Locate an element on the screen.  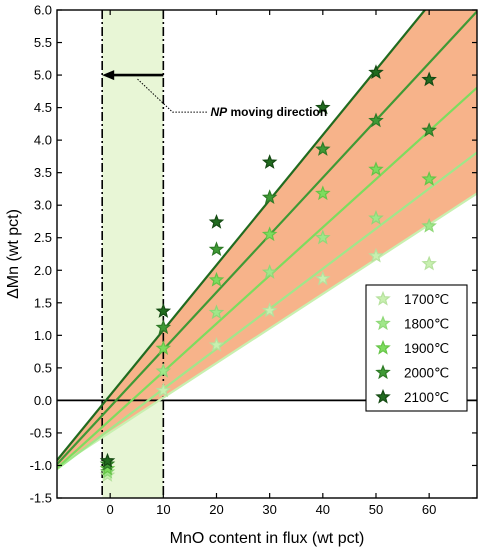
x-tick-label-0: 0 is located at coordinates (110, 509).